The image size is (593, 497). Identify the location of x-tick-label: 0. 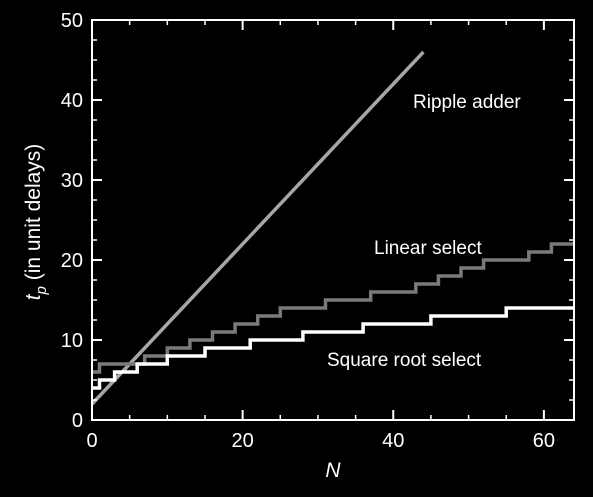
(91, 441).